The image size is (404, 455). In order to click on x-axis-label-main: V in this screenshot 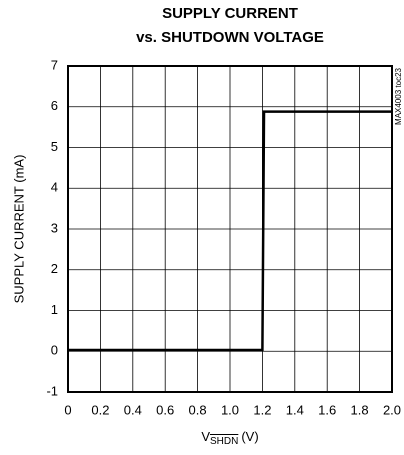, I will do `click(205, 436)`.